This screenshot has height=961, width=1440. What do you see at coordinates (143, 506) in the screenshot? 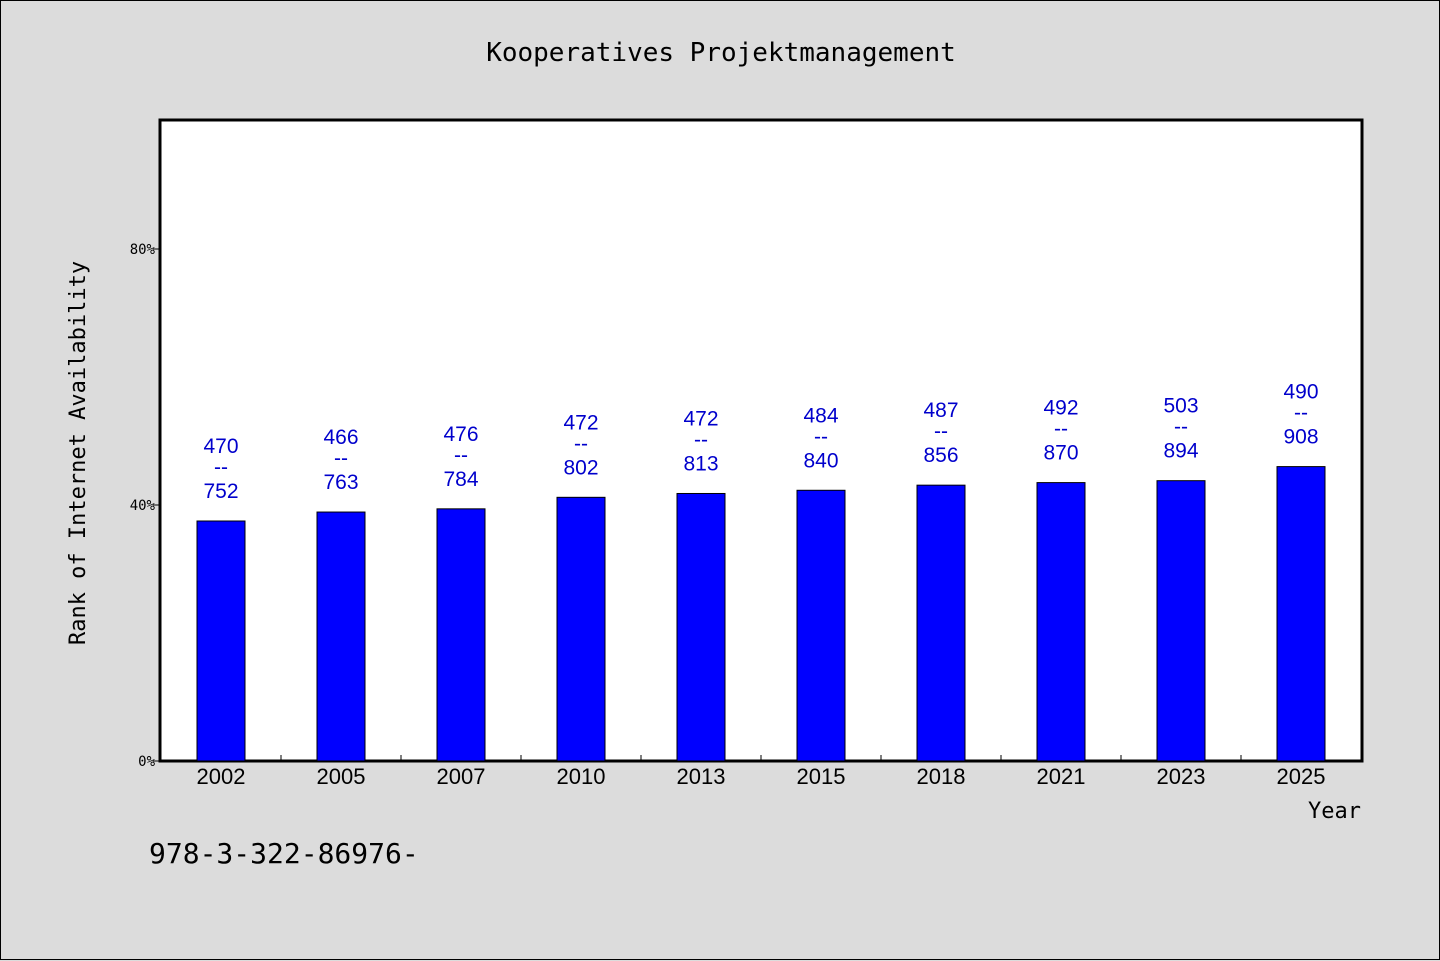
I see `y-tick-label: 40%` at bounding box center [143, 506].